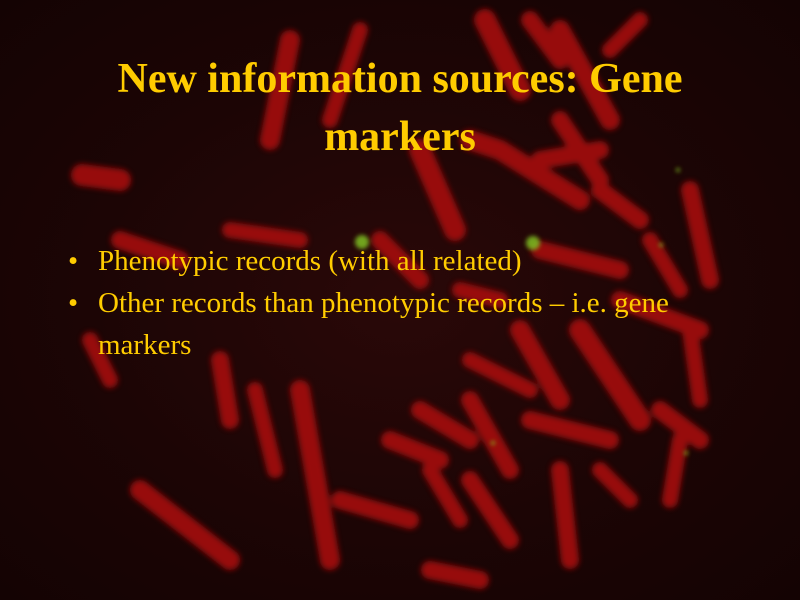 This screenshot has height=600, width=800. I want to click on slide-title: New information sources: Gene markers, so click(400, 108).